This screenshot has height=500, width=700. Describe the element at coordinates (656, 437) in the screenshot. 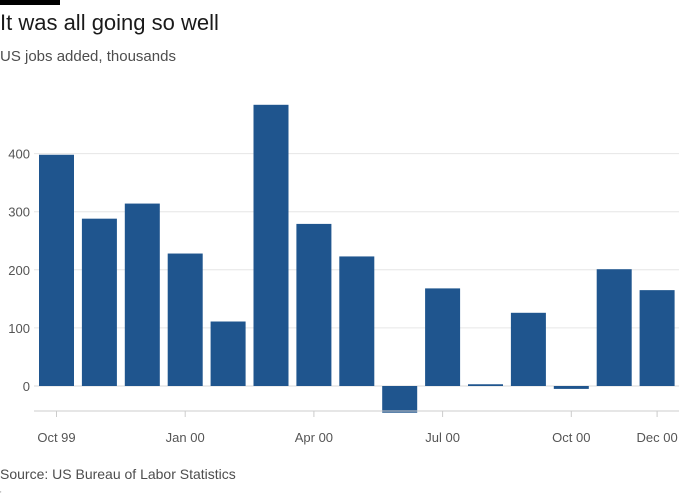

I see `x-tick-label: Dec 00` at that location.